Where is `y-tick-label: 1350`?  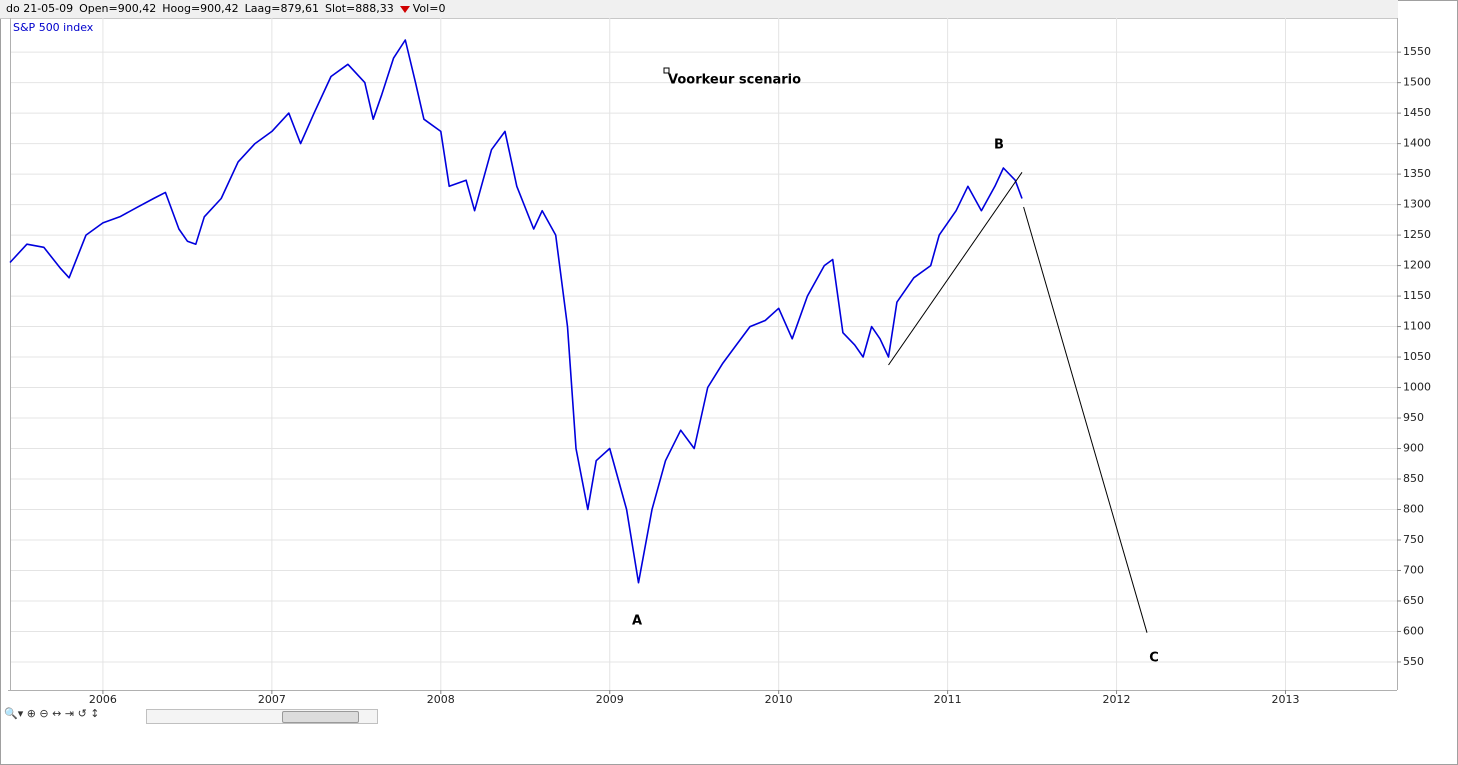 y-tick-label: 1350 is located at coordinates (1417, 173).